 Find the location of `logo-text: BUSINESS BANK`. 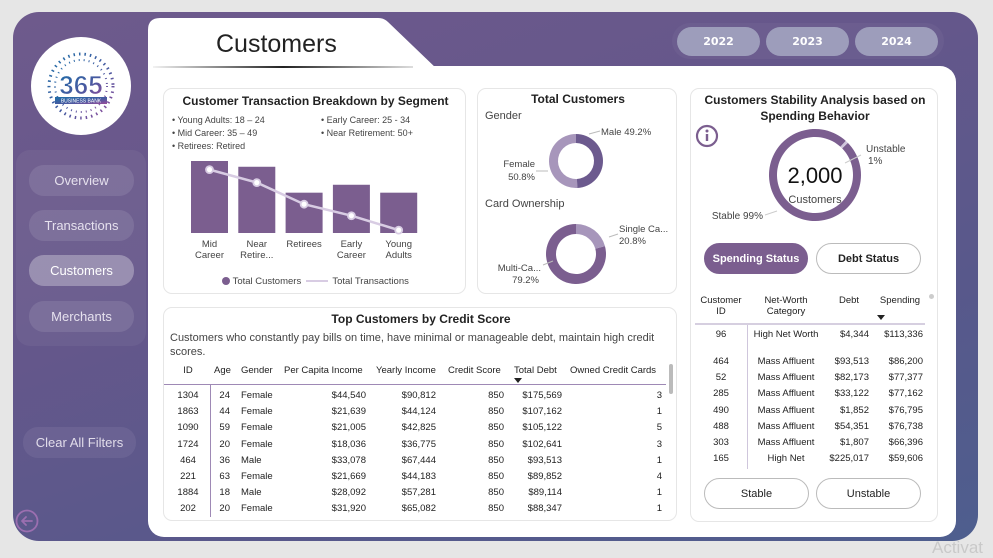

logo-text: BUSINESS BANK is located at coordinates (81, 102).